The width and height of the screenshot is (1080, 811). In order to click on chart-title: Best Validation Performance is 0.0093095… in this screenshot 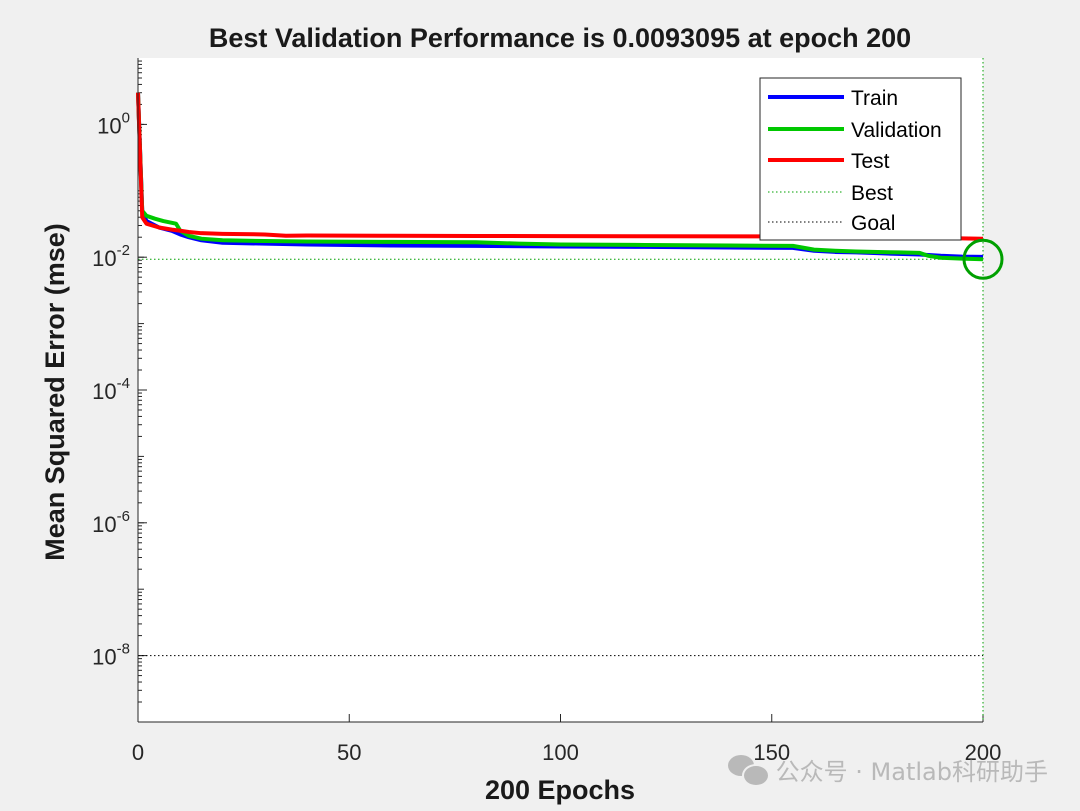, I will do `click(560, 38)`.